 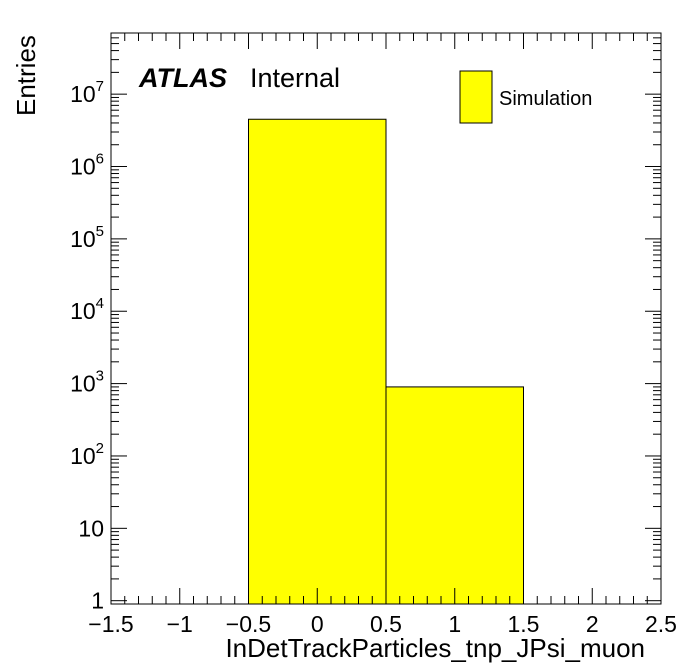 I want to click on x-axis-title: InDetTrackParticles_tnp_JPsi_muon, so click(x=435, y=648).